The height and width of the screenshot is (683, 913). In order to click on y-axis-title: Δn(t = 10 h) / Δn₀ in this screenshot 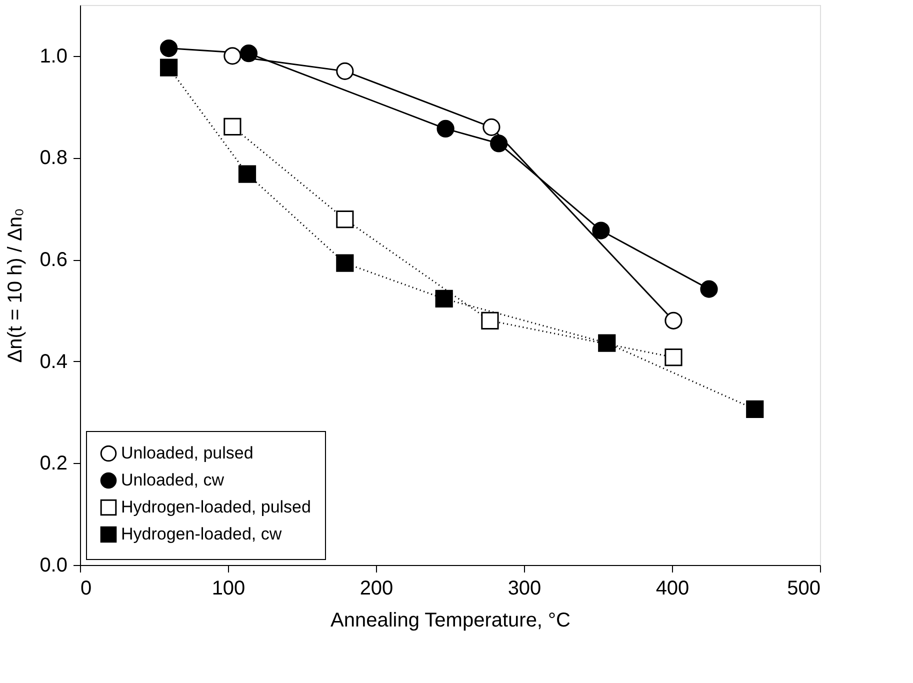, I will do `click(15, 285)`.